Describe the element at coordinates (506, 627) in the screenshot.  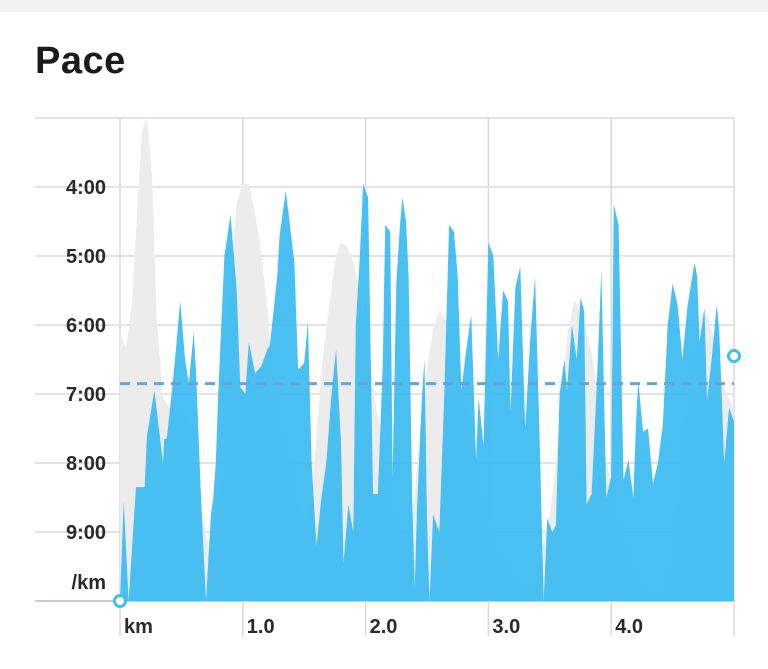
I see `x-tick-label: 3.0` at that location.